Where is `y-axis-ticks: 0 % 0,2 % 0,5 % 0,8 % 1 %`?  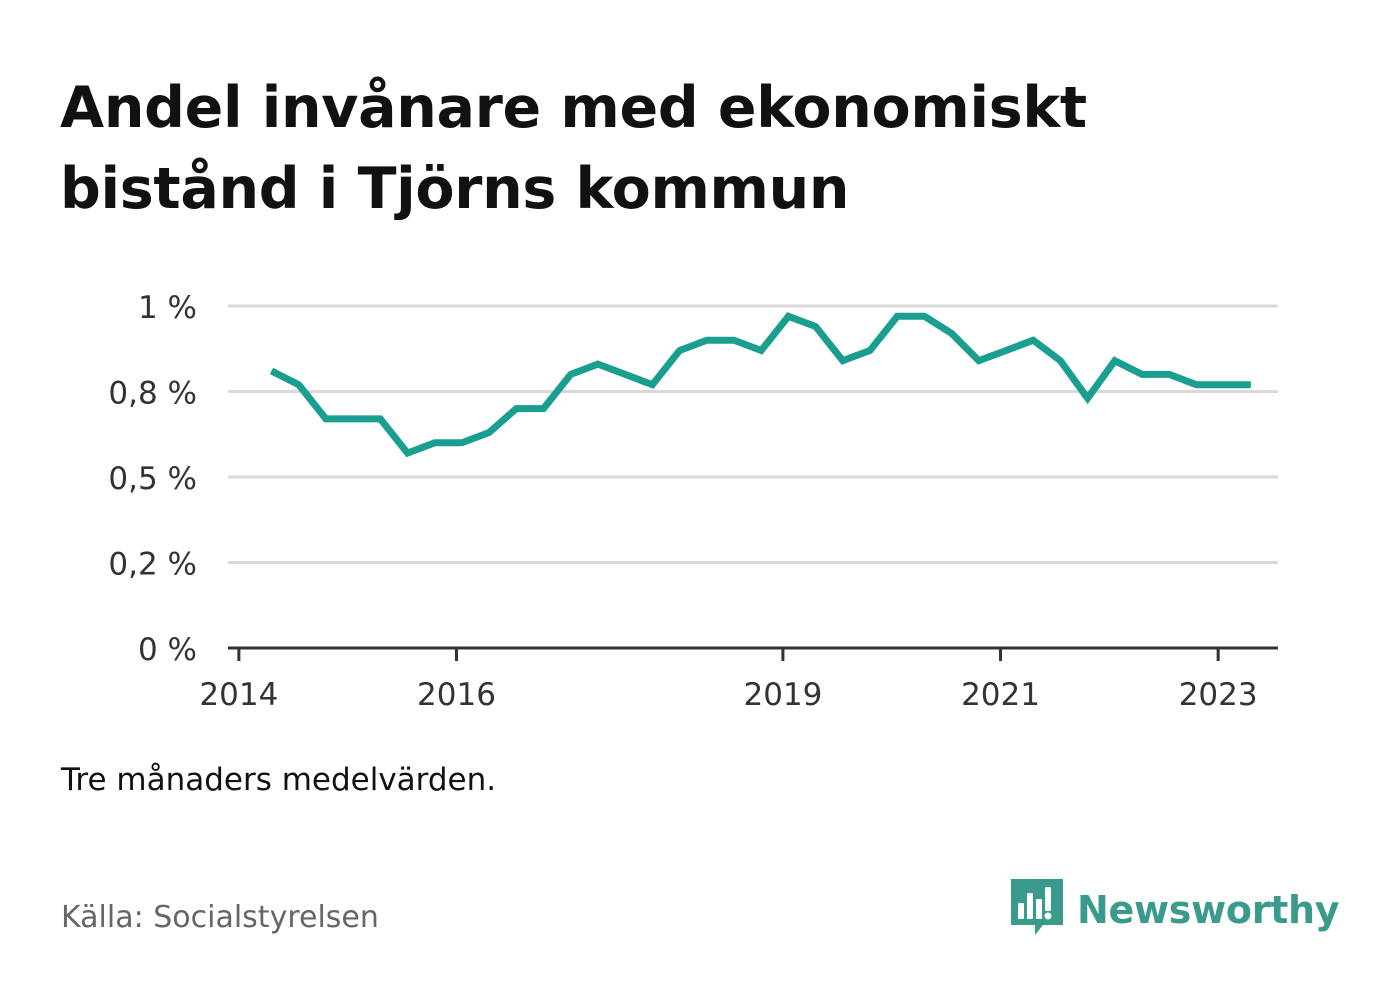
y-axis-ticks: 0 % 0,2 % 0,5 % 0,8 % 1 % is located at coordinates (152, 479).